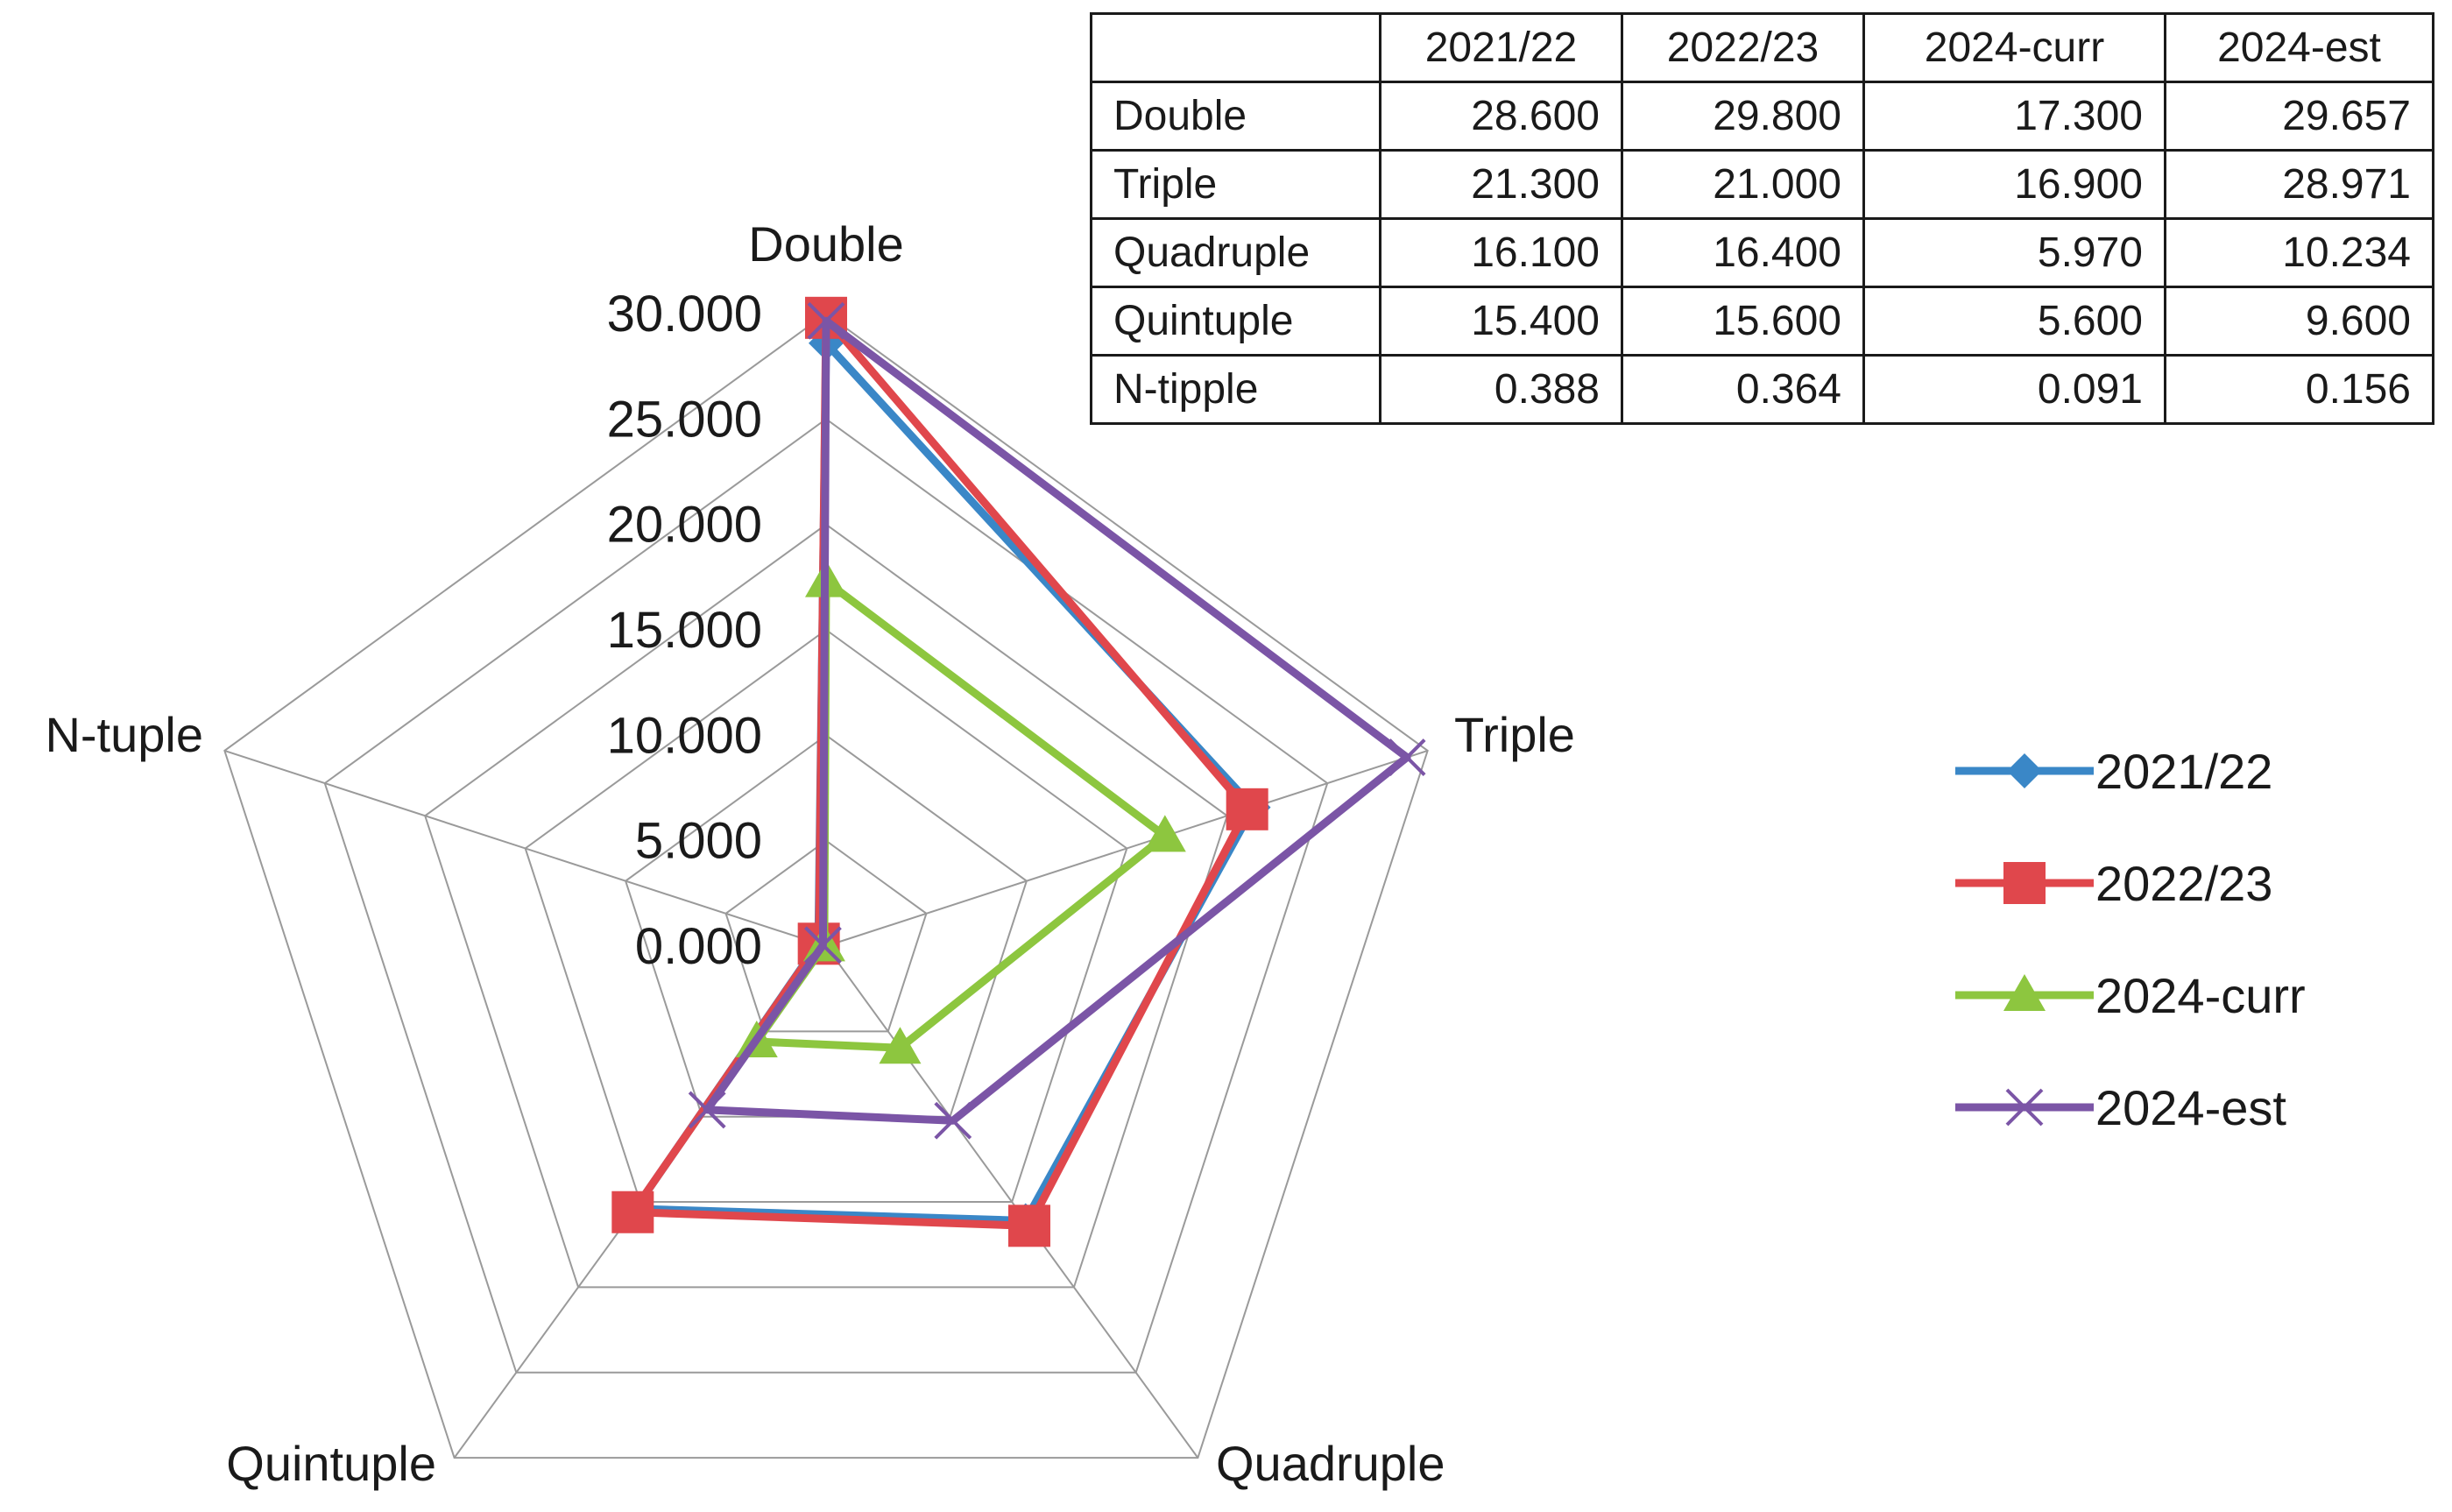 The image size is (2452, 1512). Describe the element at coordinates (2014, 47) in the screenshot. I see `table-header-cell: 2024-curr` at that location.